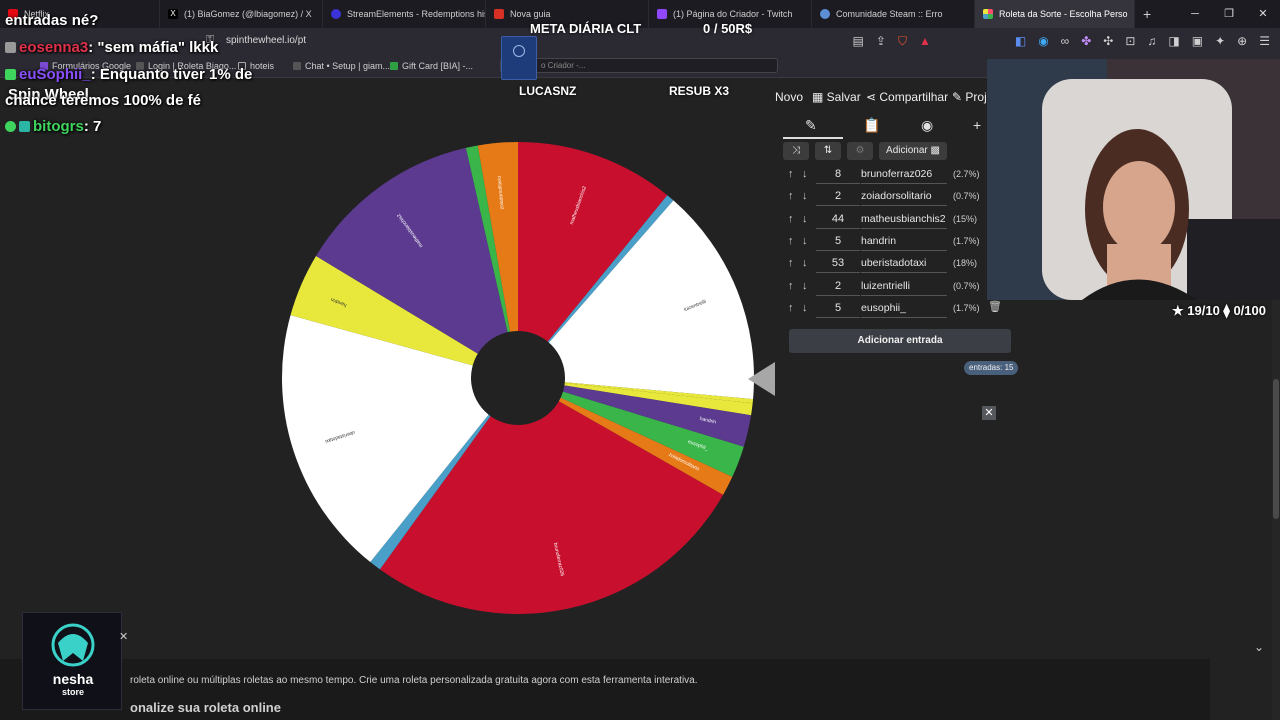 The width and height of the screenshot is (1280, 720). I want to click on entry-percent: (18%), so click(965, 263).